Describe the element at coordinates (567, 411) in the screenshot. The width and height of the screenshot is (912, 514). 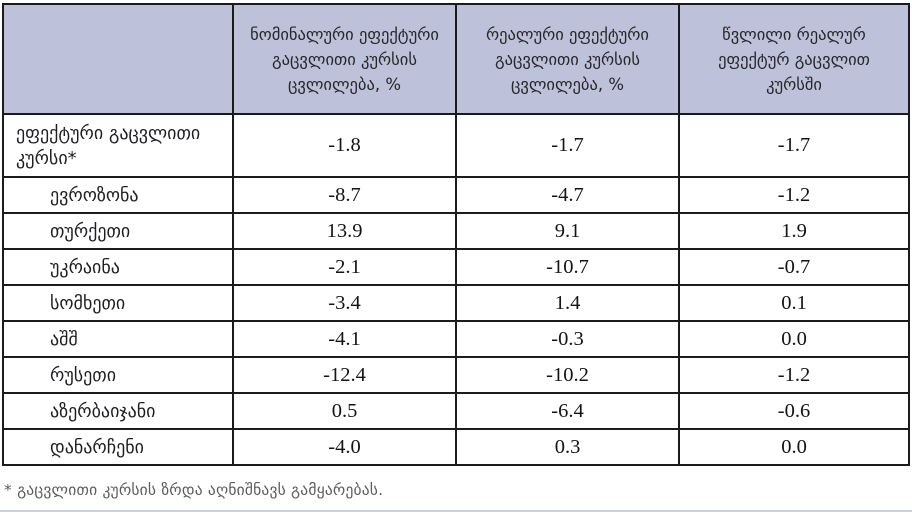
I see `cell-value: -6.4` at that location.